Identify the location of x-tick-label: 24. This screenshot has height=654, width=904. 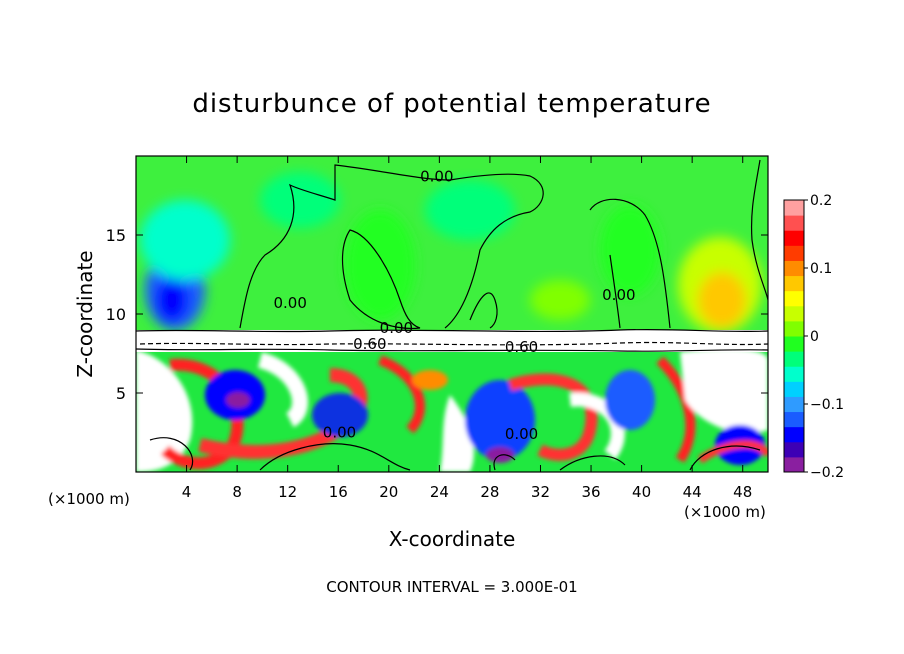
(439, 492).